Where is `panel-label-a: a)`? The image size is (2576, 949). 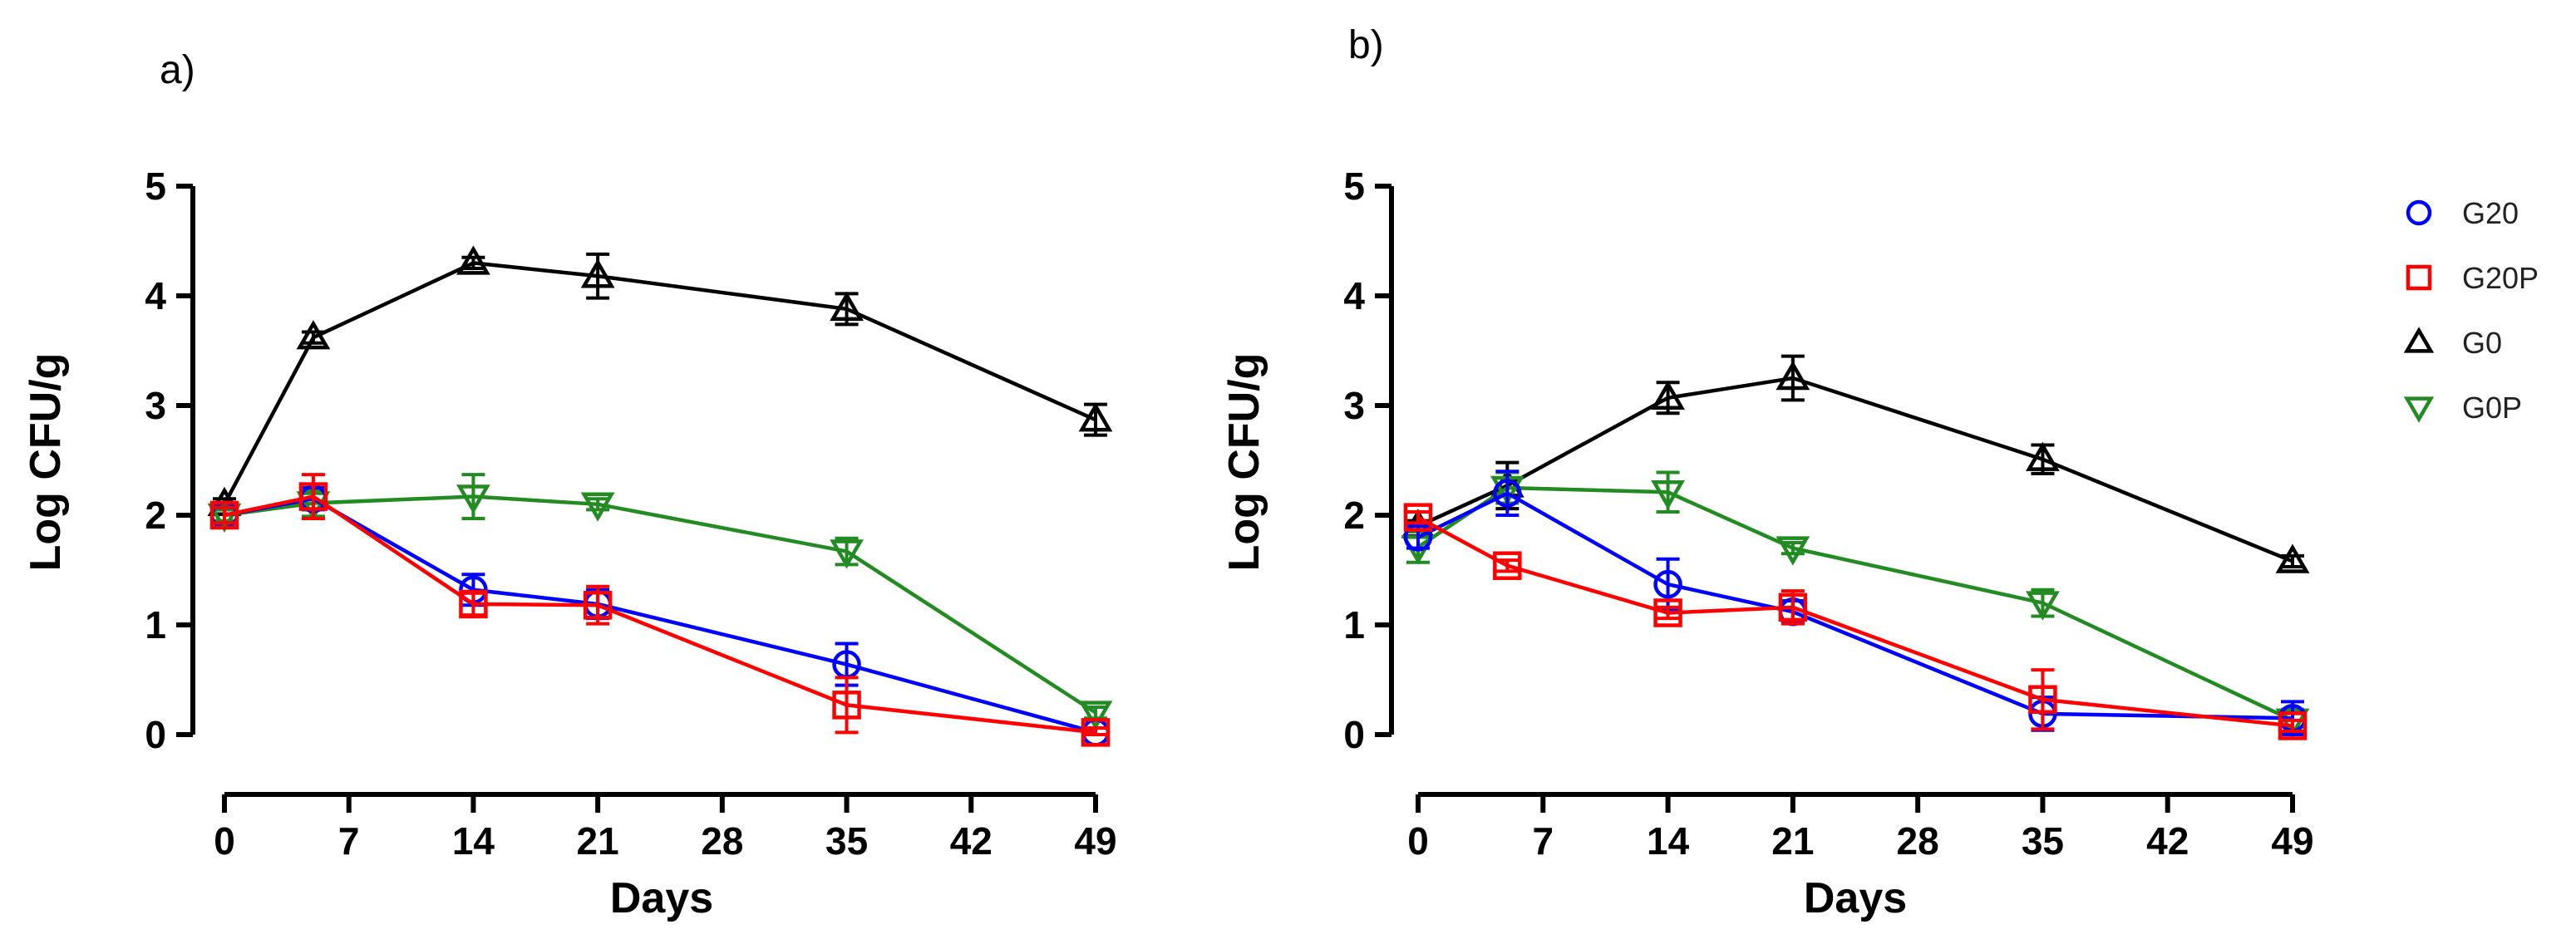 panel-label-a: a) is located at coordinates (177, 70).